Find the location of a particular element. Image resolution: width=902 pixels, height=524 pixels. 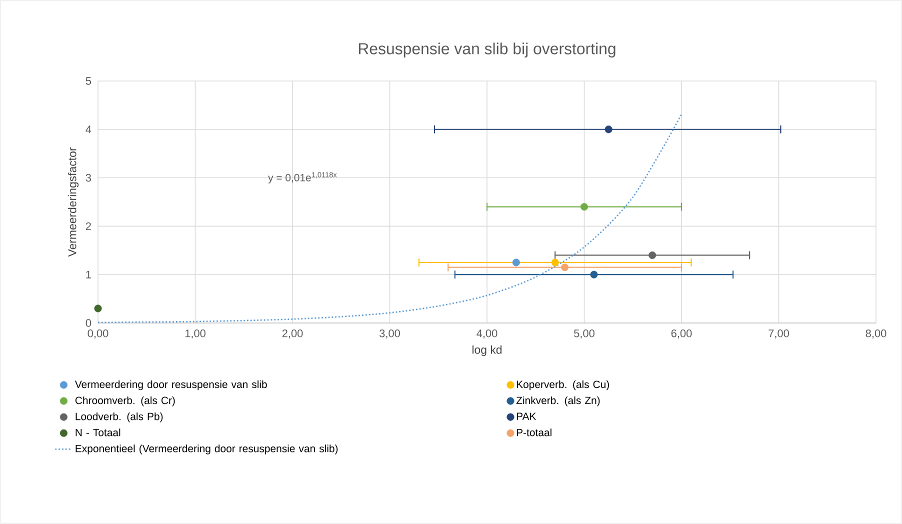

x-tick-label: 1,00 is located at coordinates (195, 334).